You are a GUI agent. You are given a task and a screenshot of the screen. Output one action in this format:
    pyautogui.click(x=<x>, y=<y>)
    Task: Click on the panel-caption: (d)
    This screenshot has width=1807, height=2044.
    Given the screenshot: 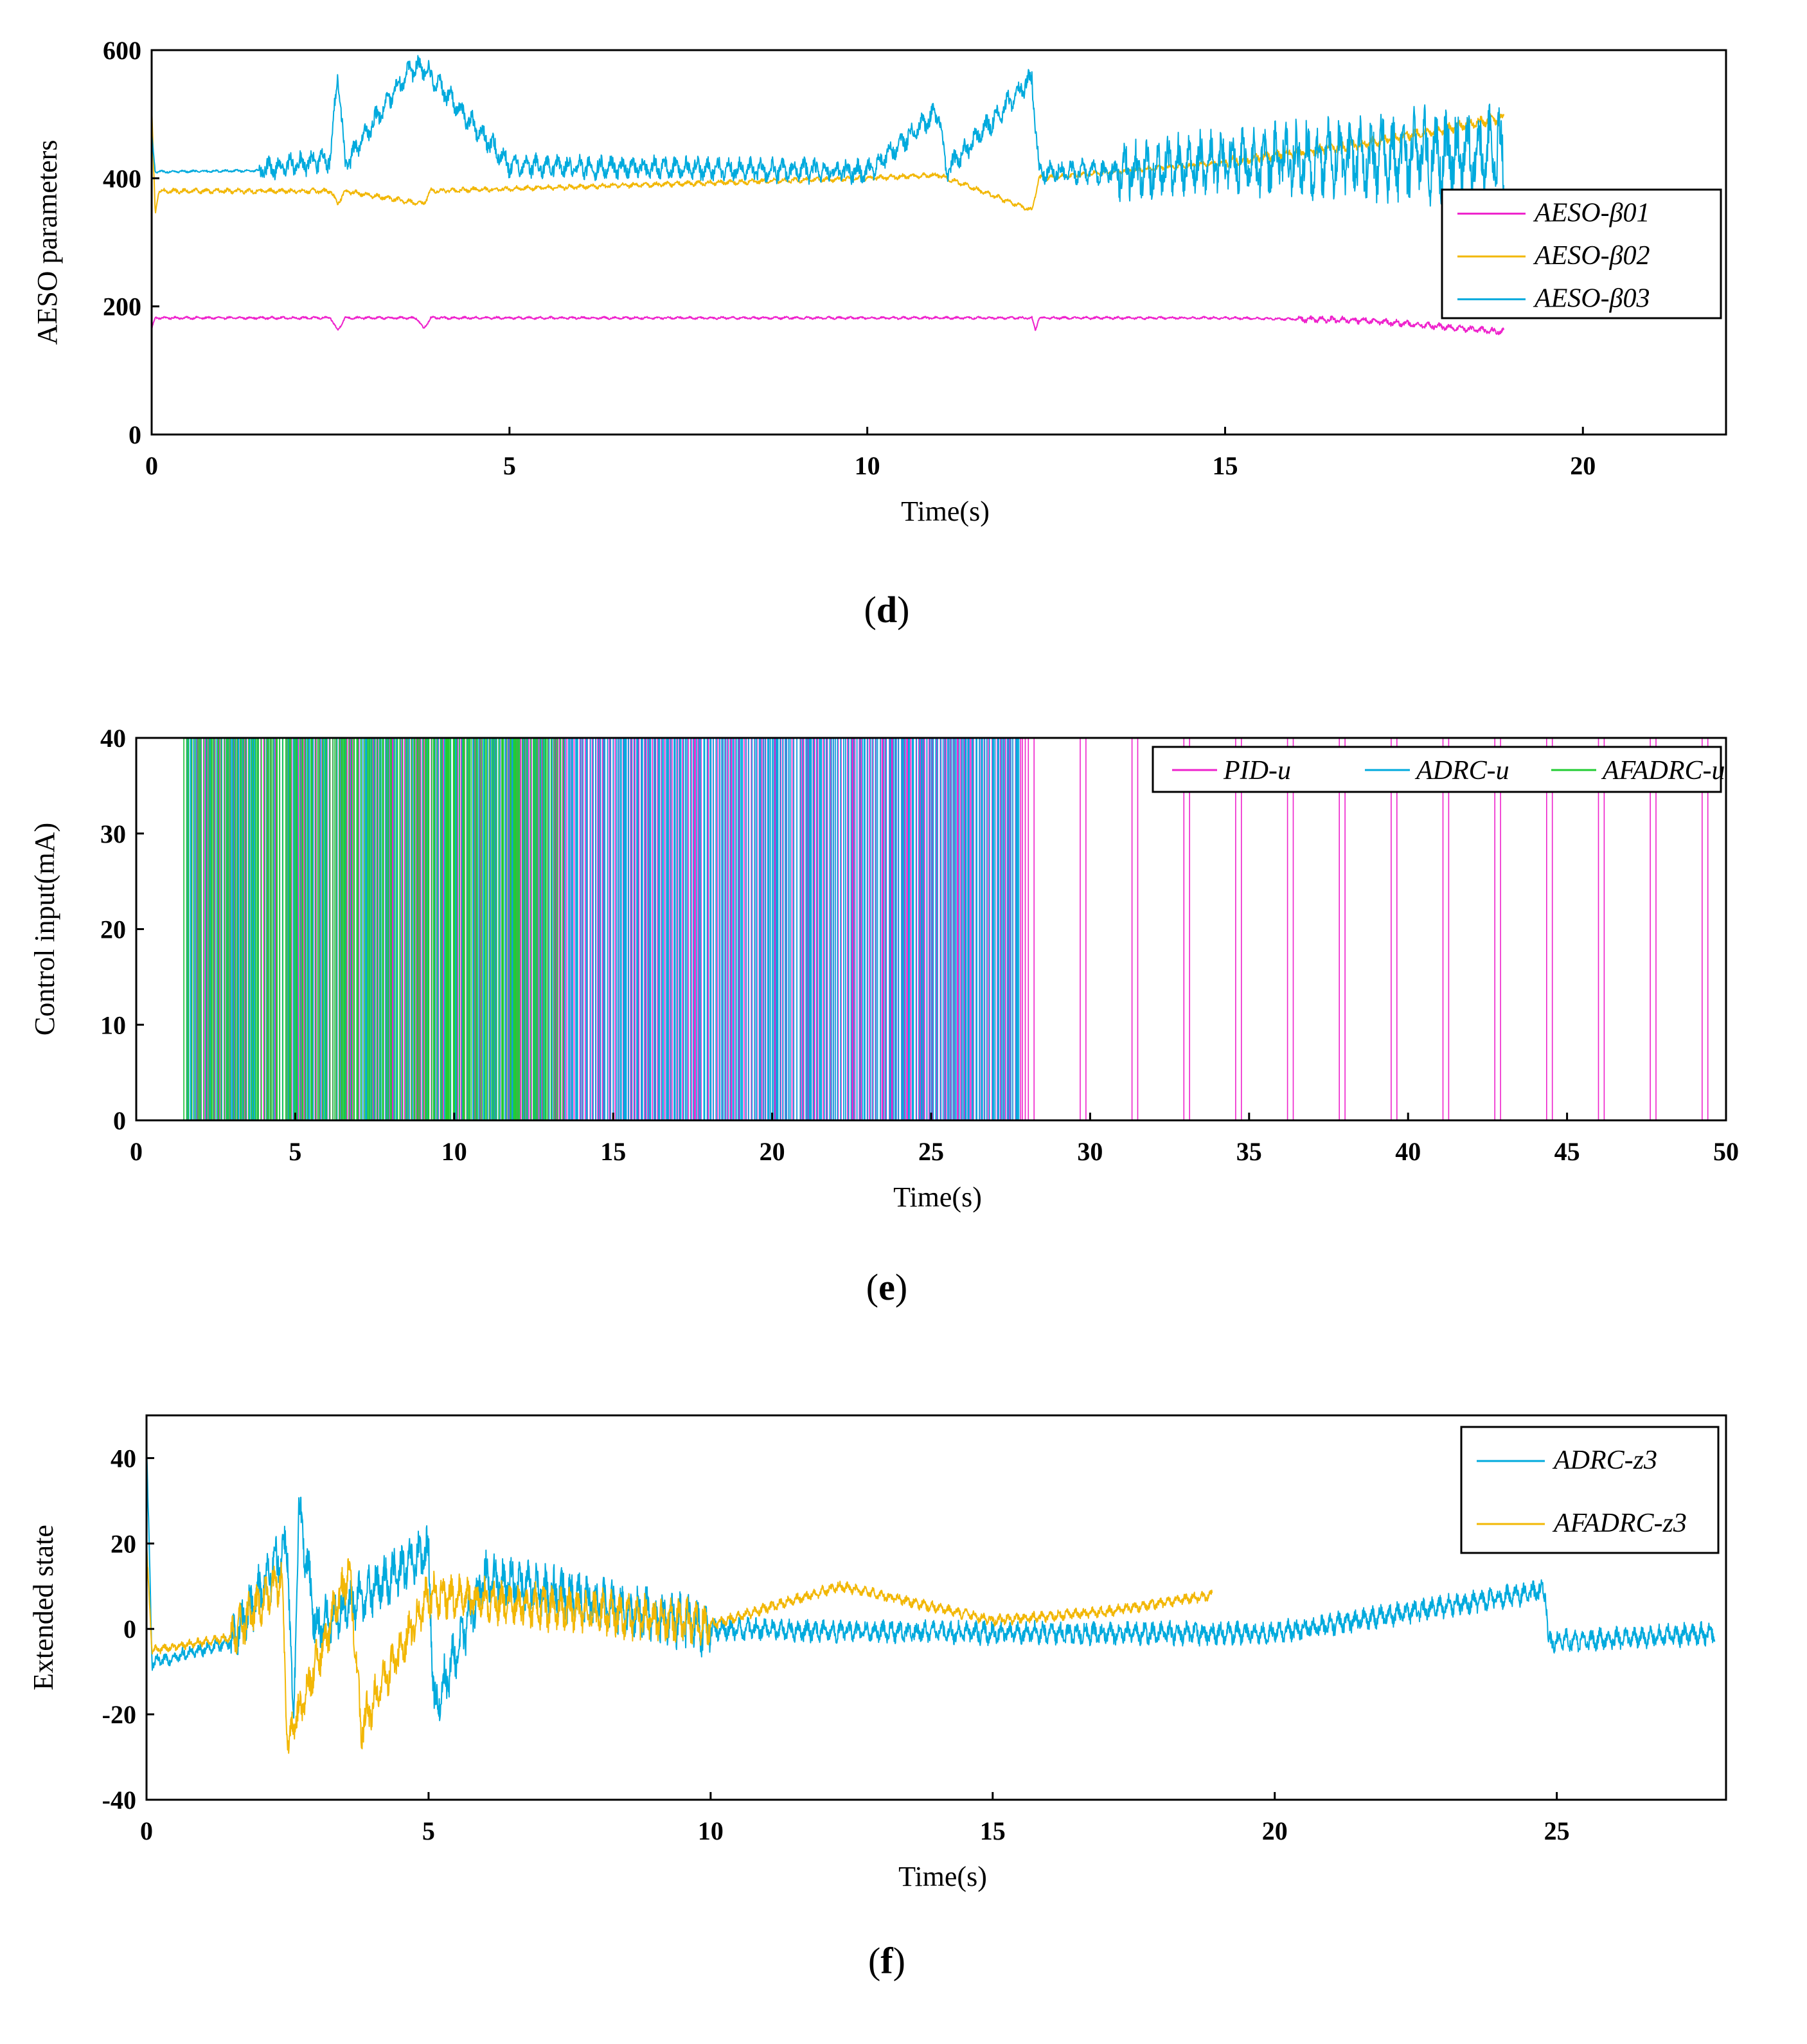 What is the action you would take?
    pyautogui.click(x=887, y=610)
    